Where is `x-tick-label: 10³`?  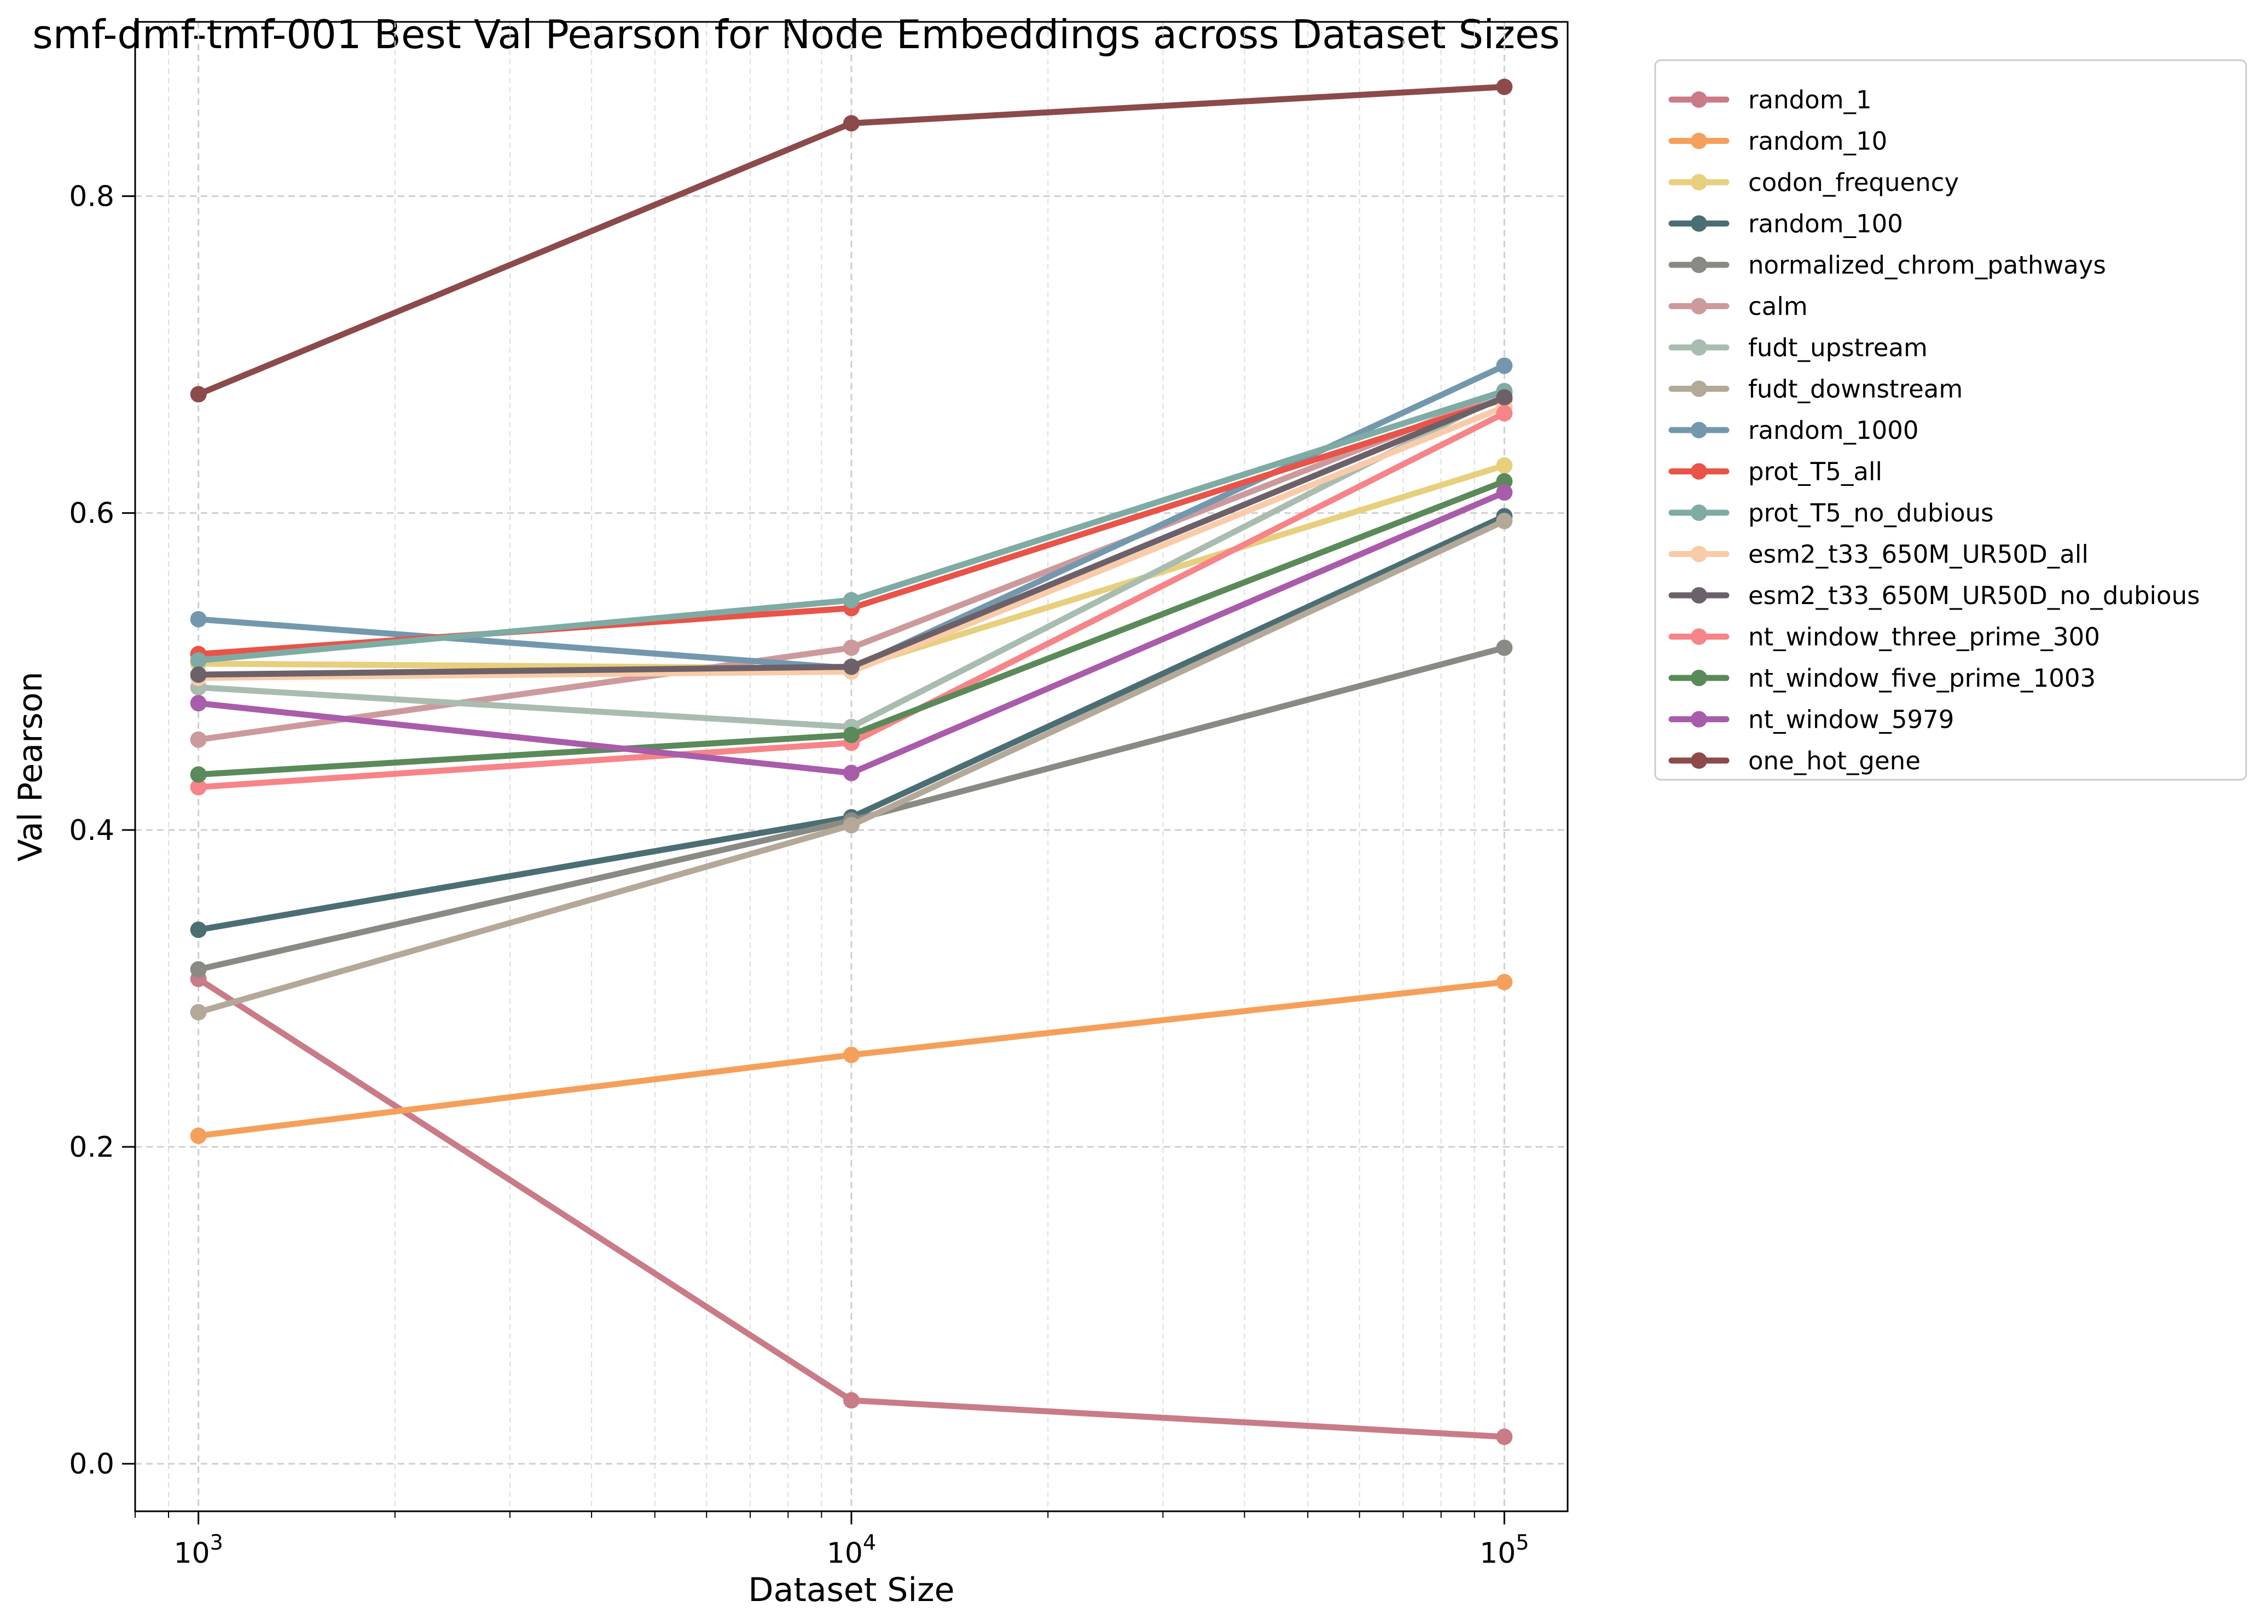
x-tick-label: 10³ is located at coordinates (198, 1550).